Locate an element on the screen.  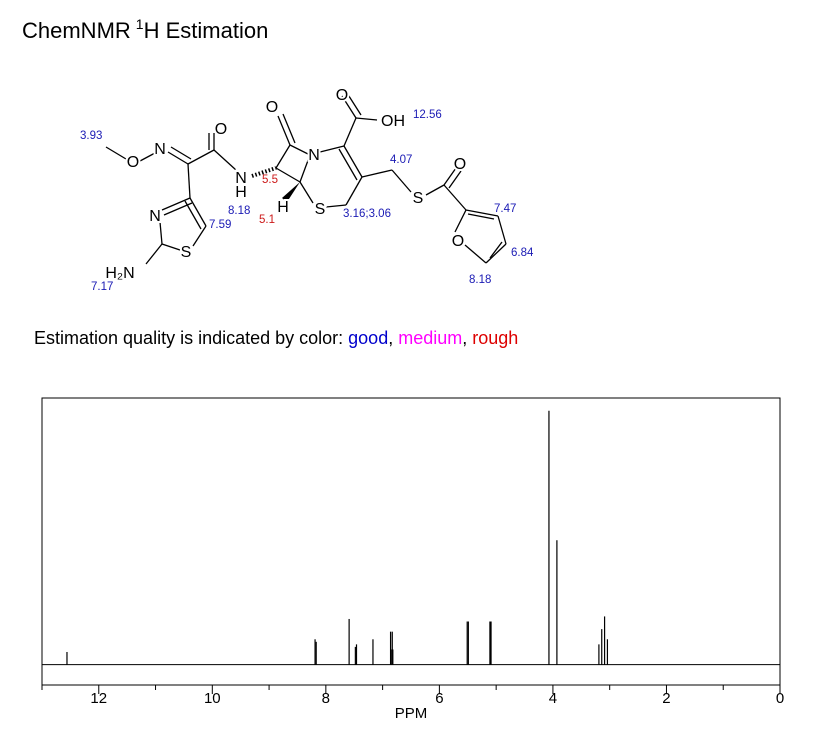
shift-label: 7.59 is located at coordinates (220, 225).